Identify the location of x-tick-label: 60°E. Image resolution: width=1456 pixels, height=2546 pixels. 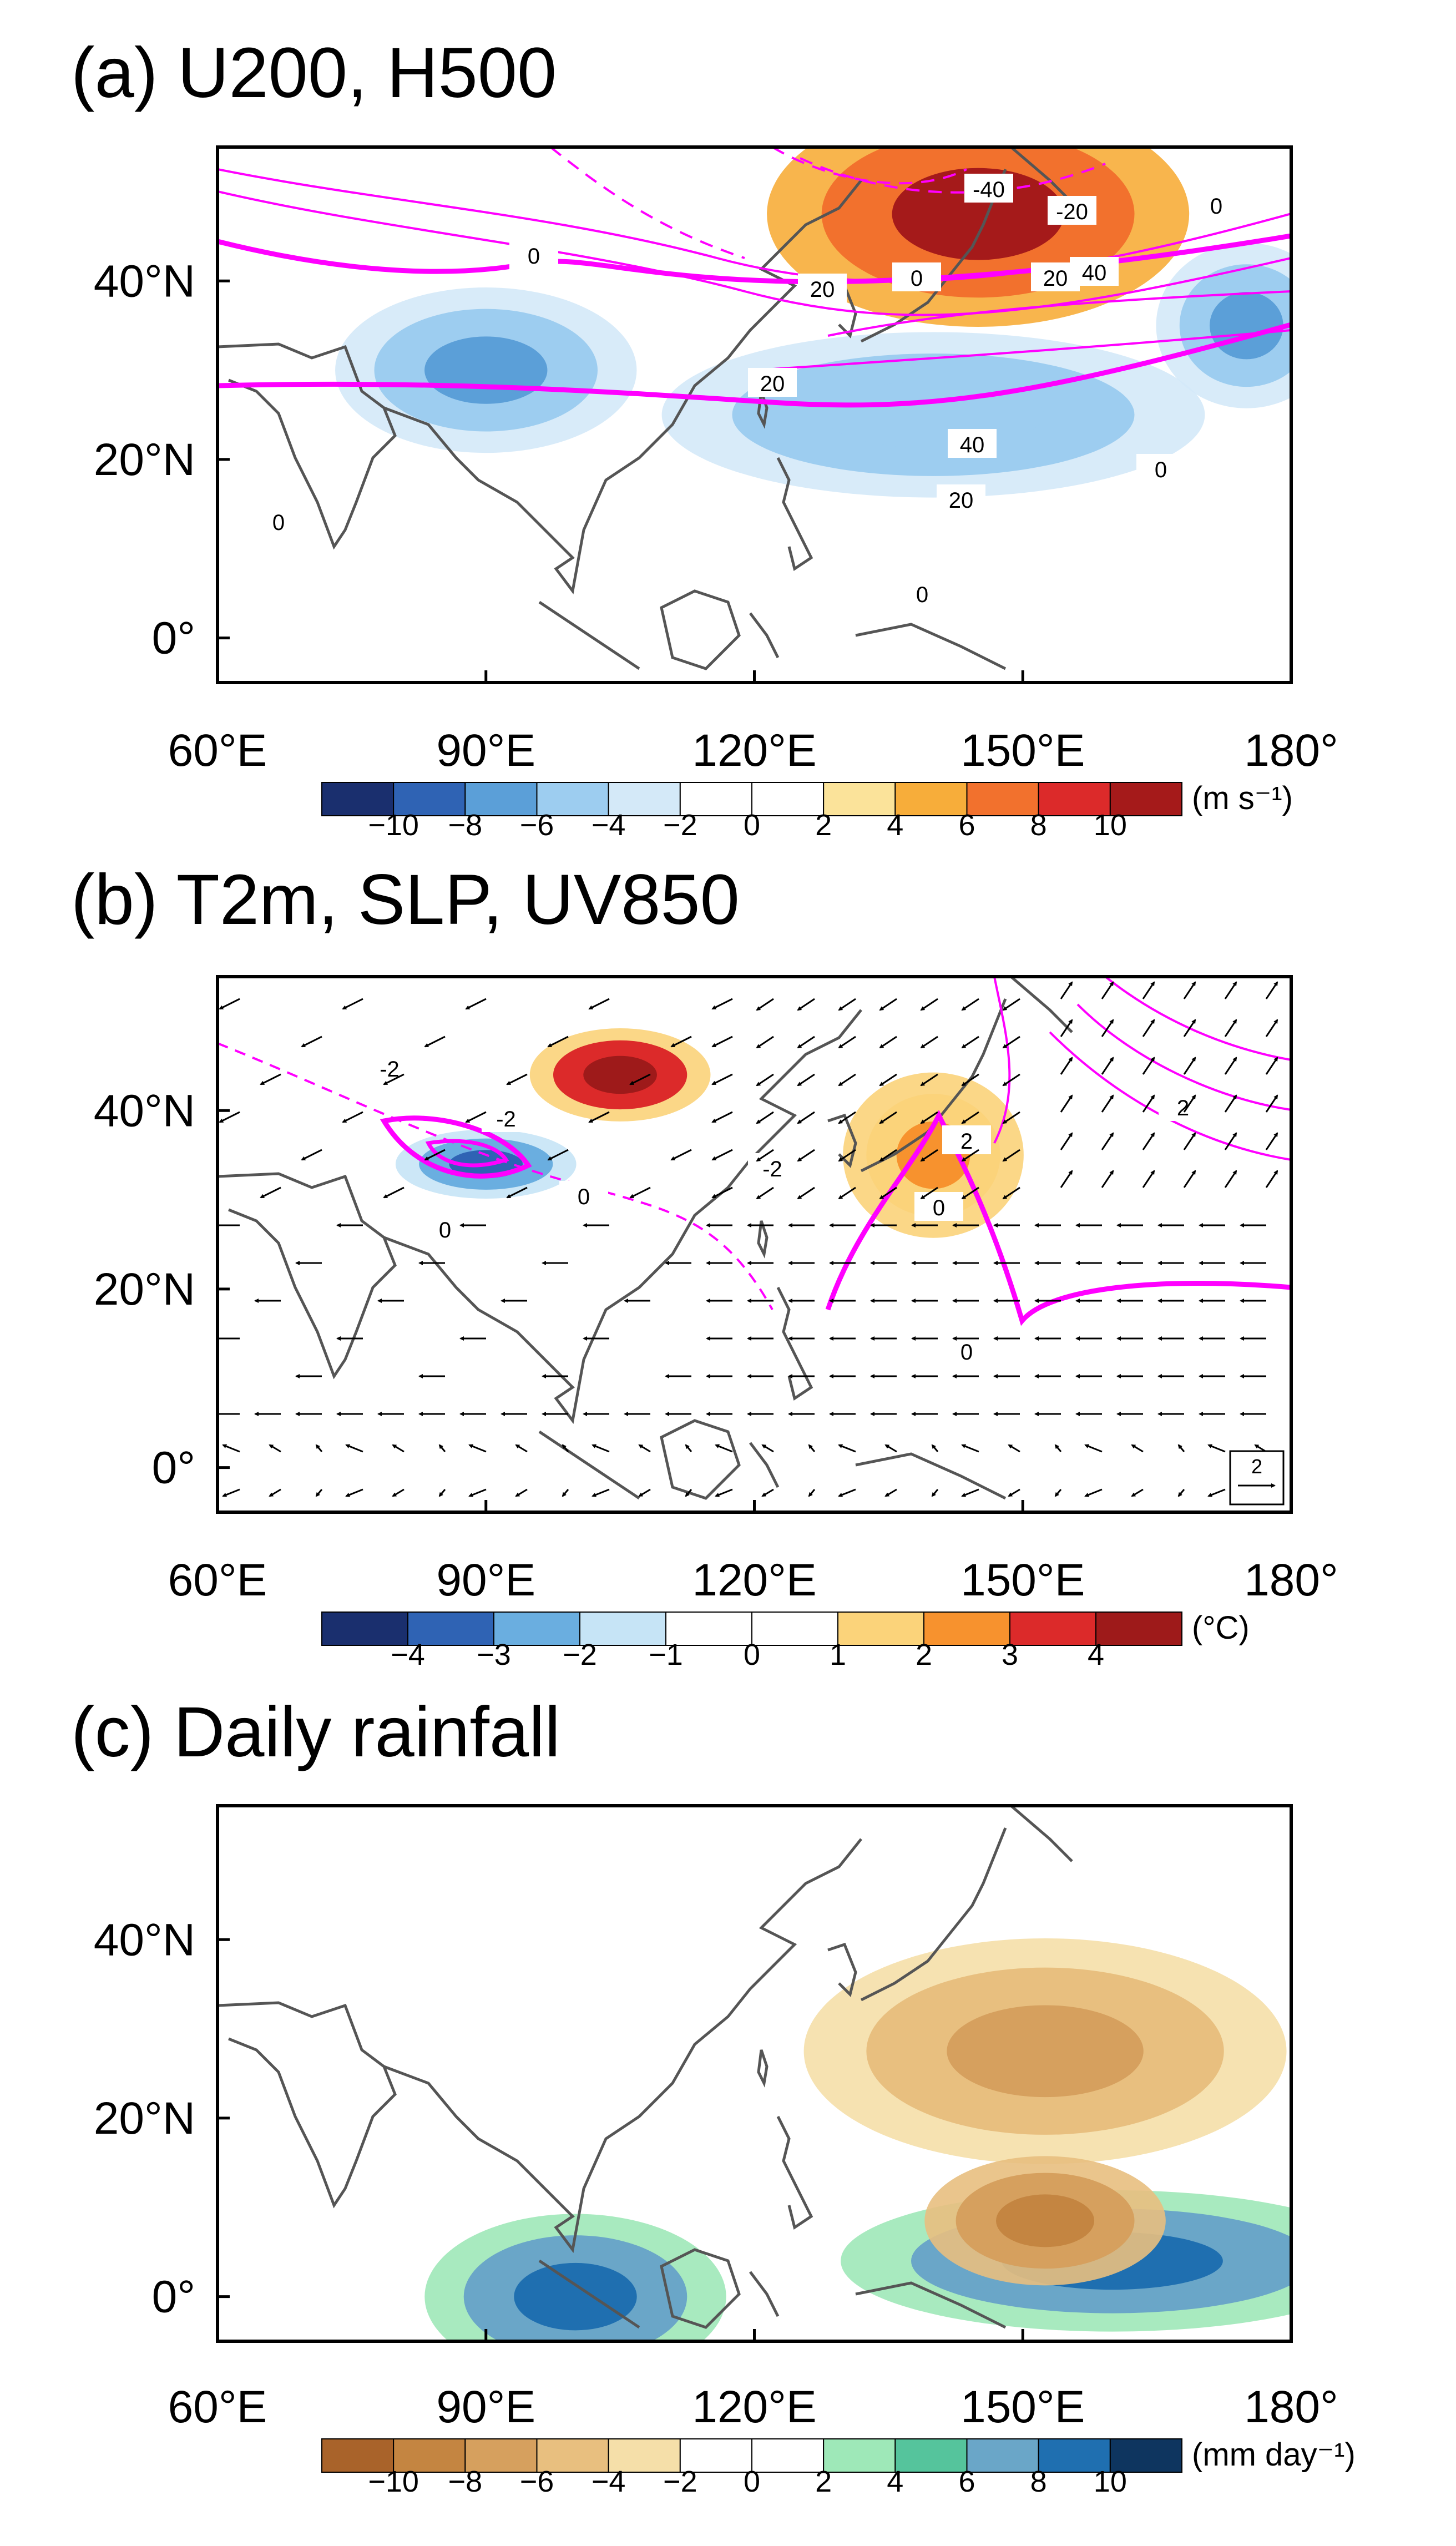
(218, 2407).